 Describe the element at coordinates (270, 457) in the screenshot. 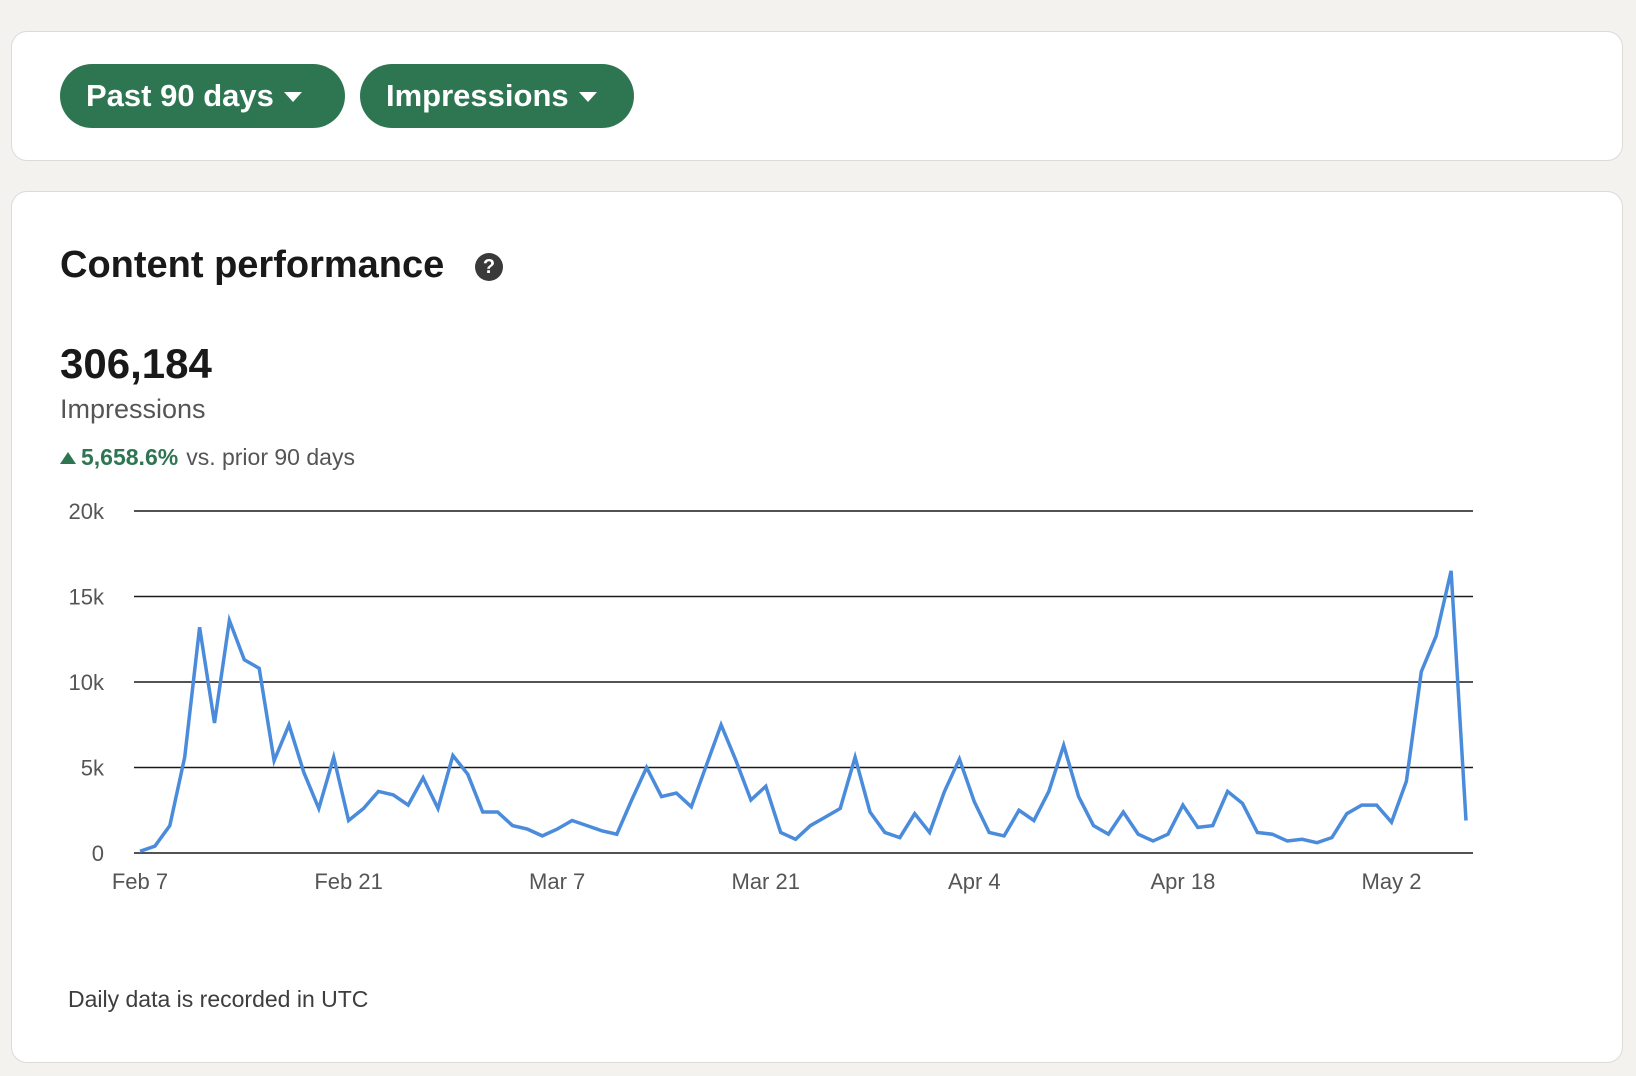

I see `change-suffix: vs. prior 90 days` at that location.